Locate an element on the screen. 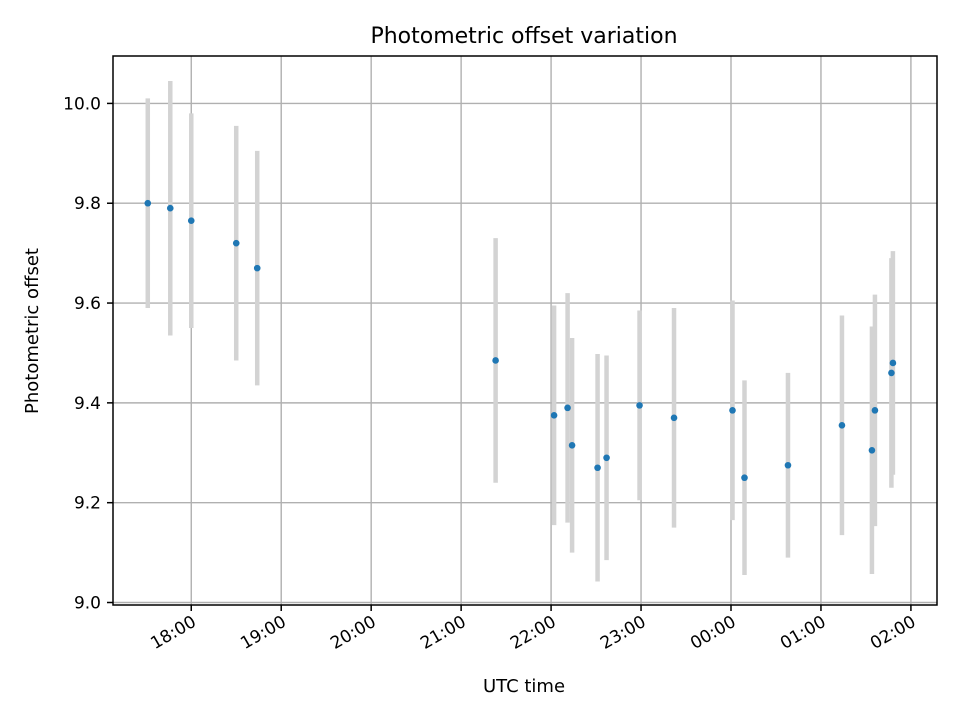 This screenshot has width=960, height=720. x-tick-label: 21:00 is located at coordinates (443, 633).